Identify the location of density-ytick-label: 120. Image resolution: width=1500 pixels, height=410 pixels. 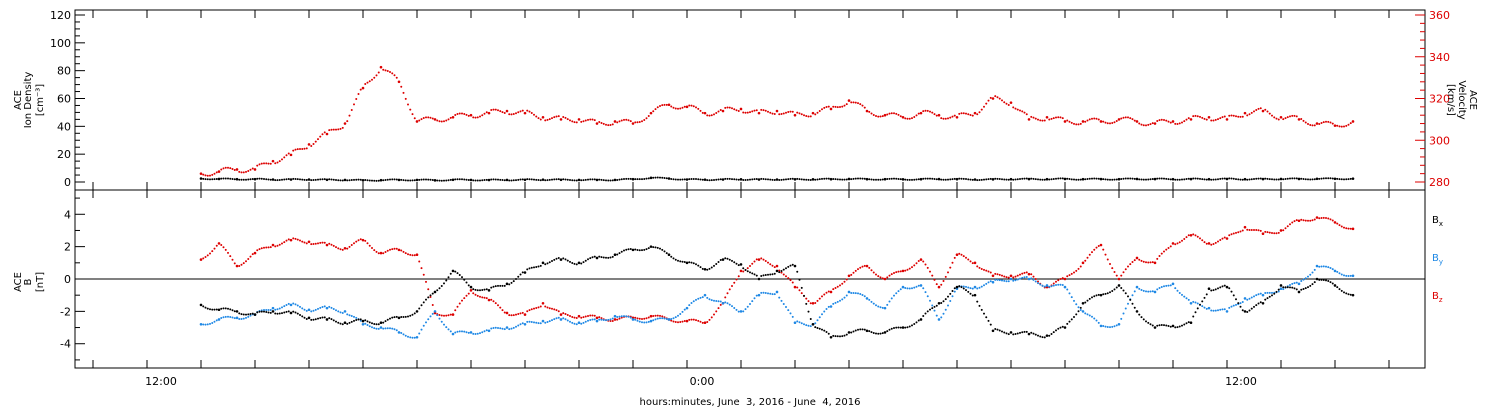
(60, 15).